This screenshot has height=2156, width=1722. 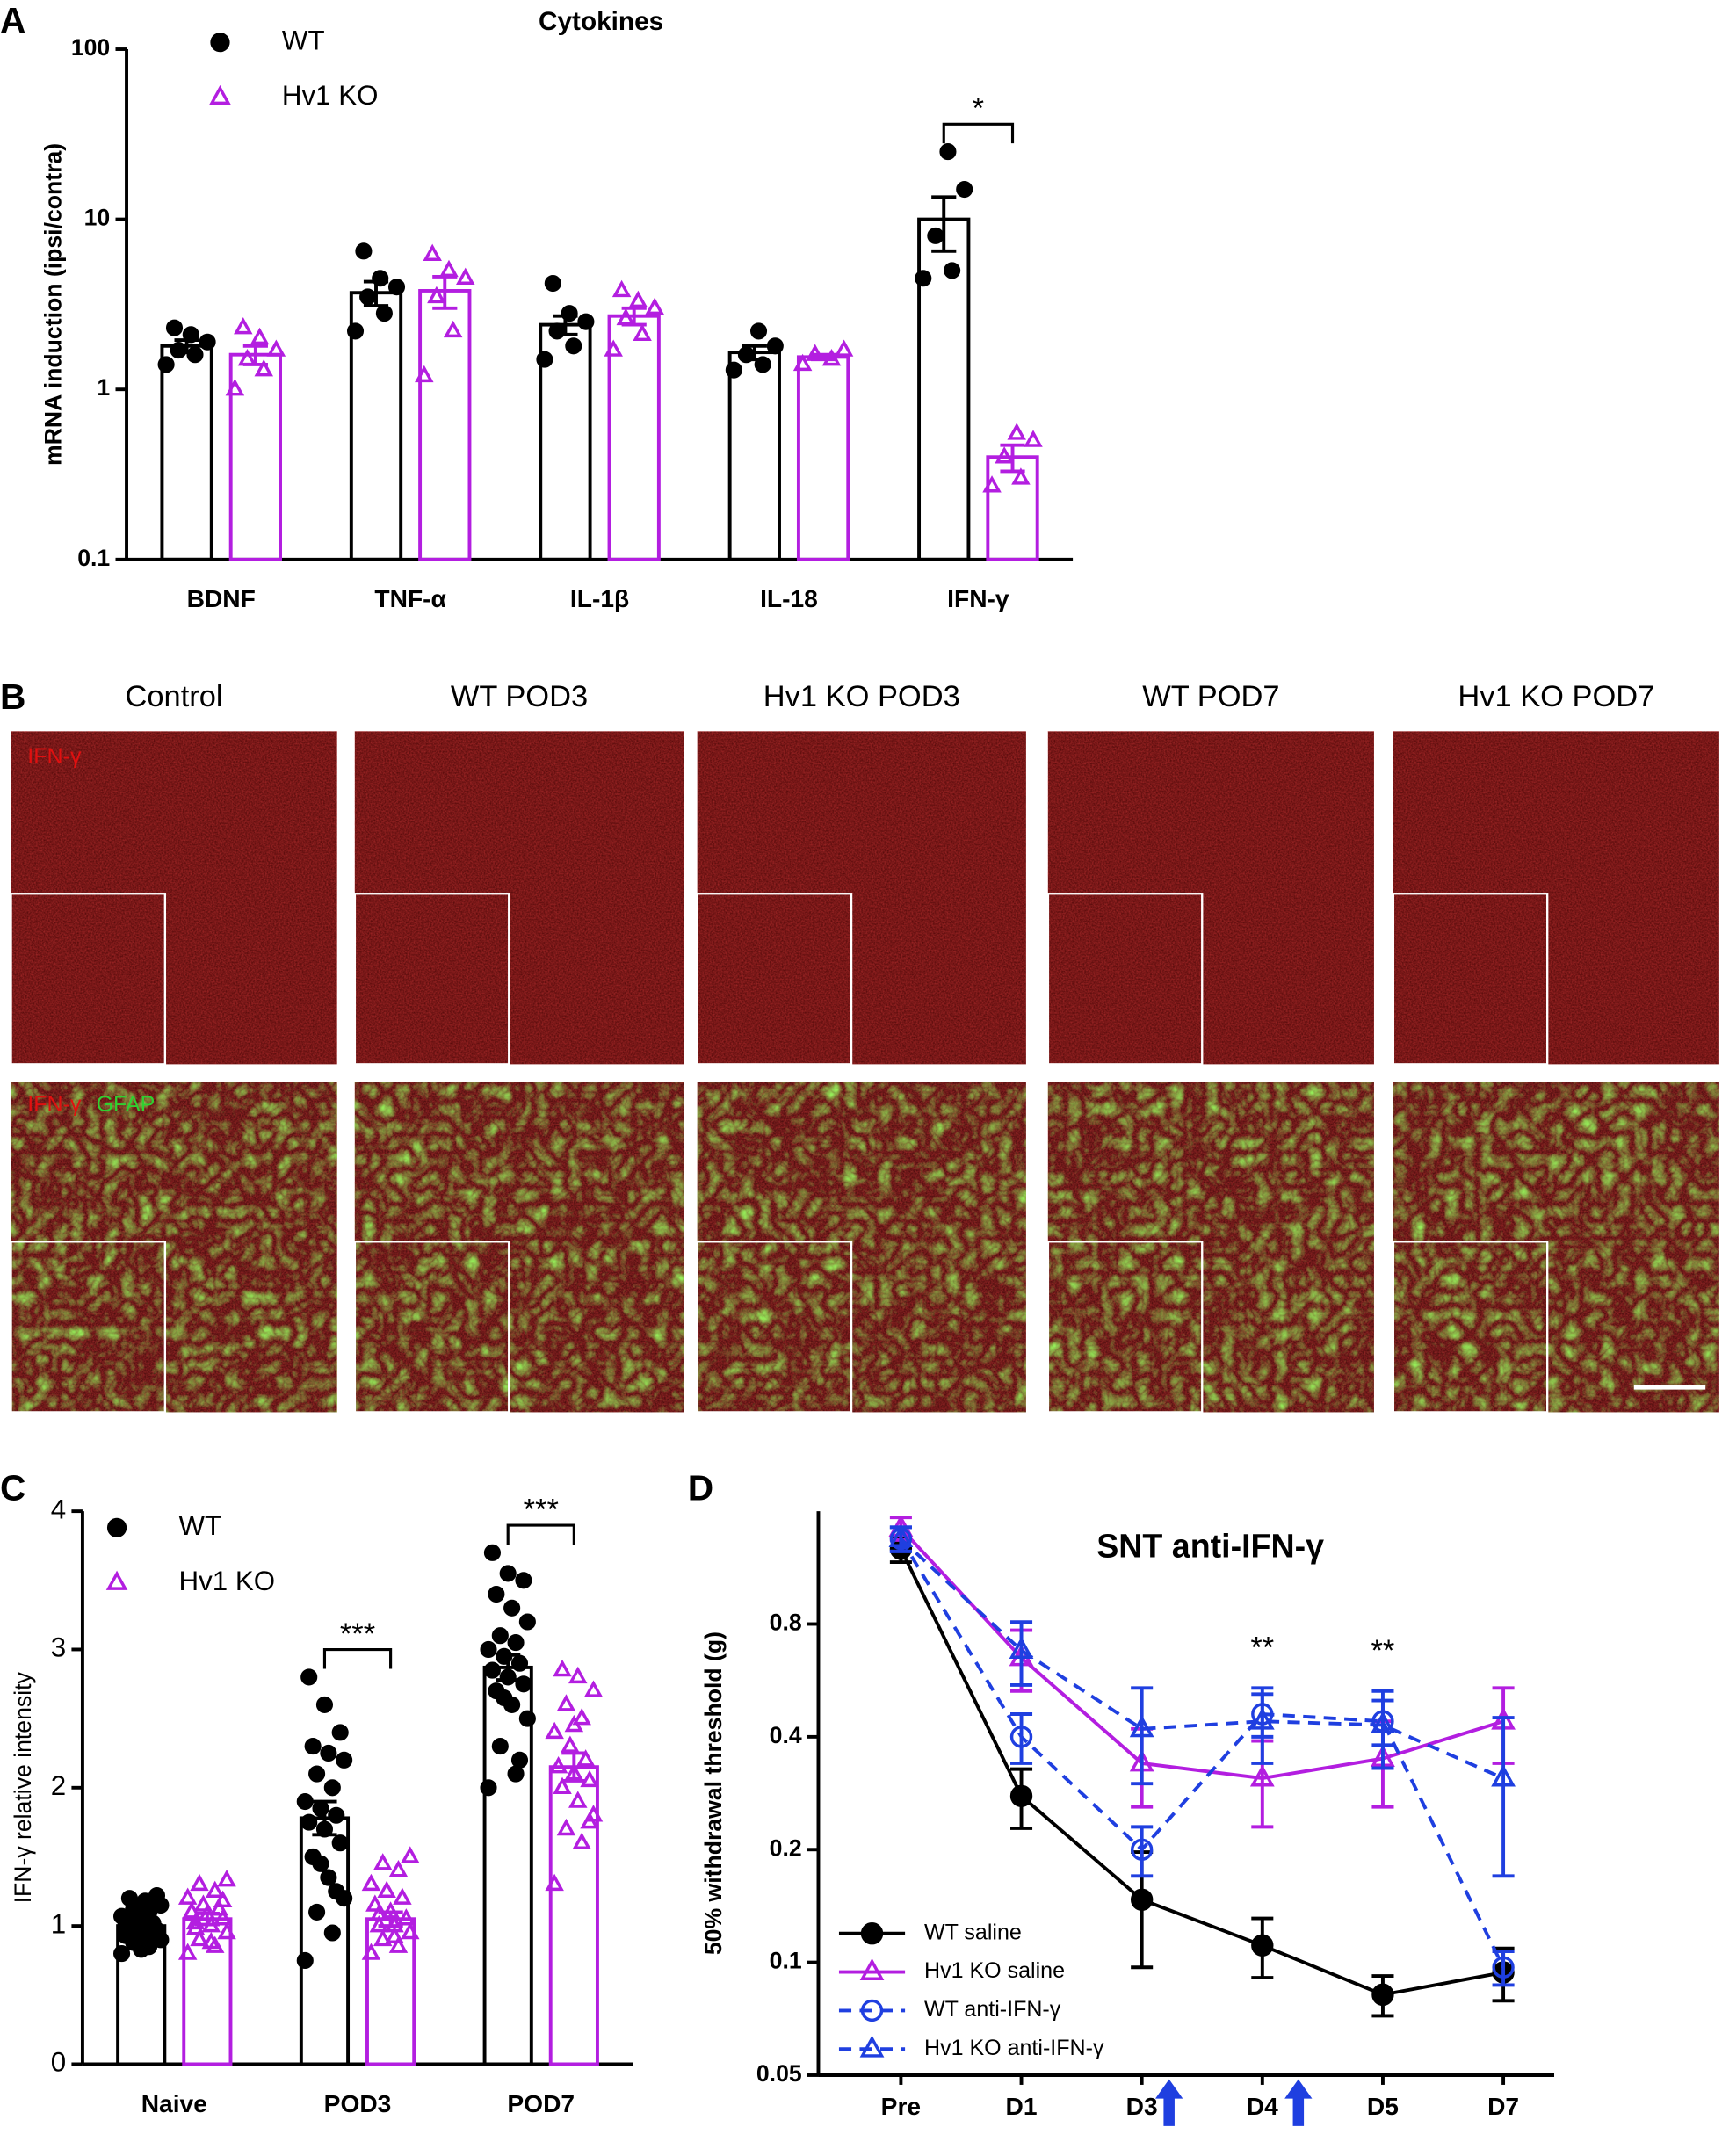 I want to click on x-tick-label: D5, so click(x=1383, y=2106).